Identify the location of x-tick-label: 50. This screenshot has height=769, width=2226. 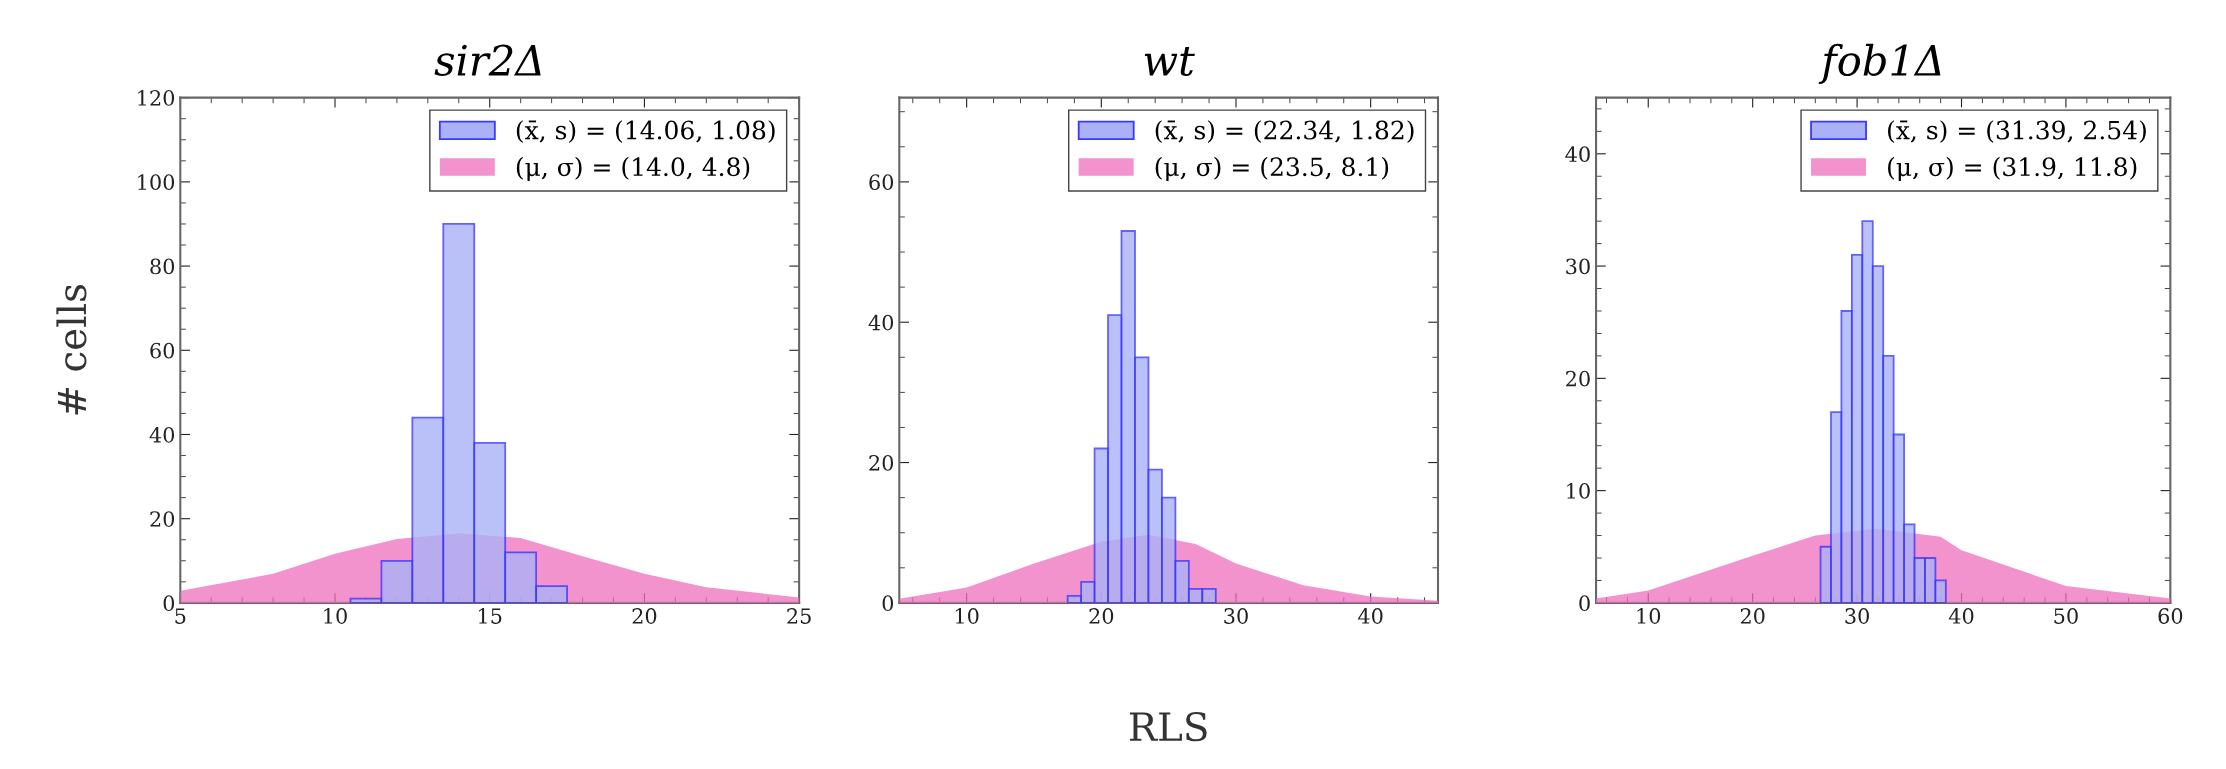
(2066, 616).